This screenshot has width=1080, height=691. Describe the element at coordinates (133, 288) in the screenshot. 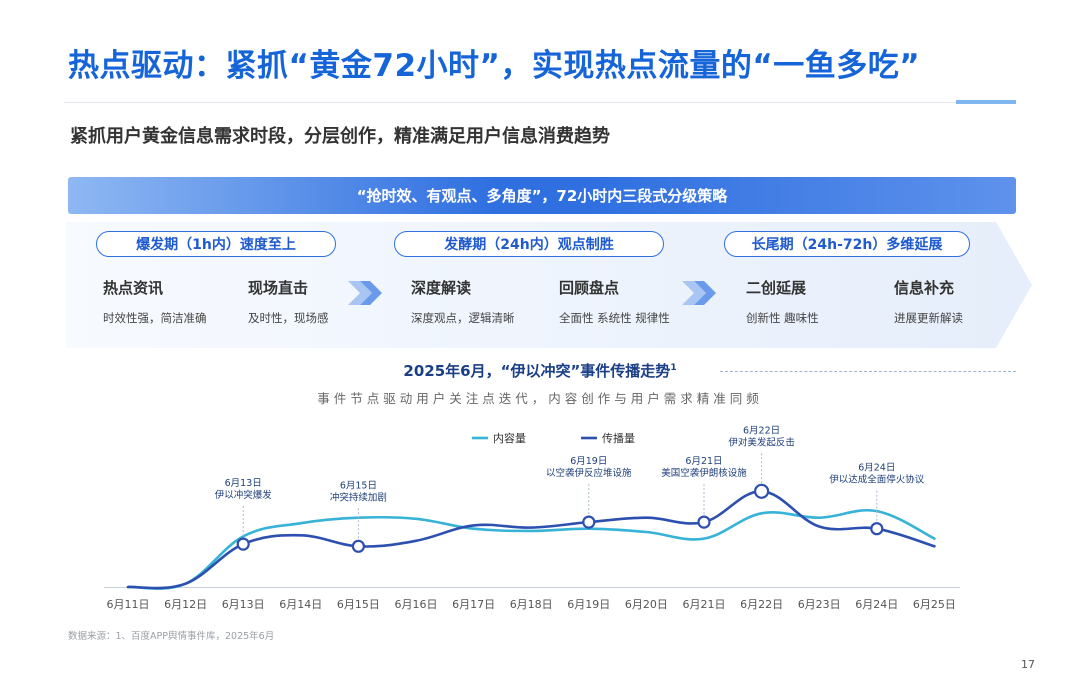

I see `stage-item-title: 热点资讯` at that location.